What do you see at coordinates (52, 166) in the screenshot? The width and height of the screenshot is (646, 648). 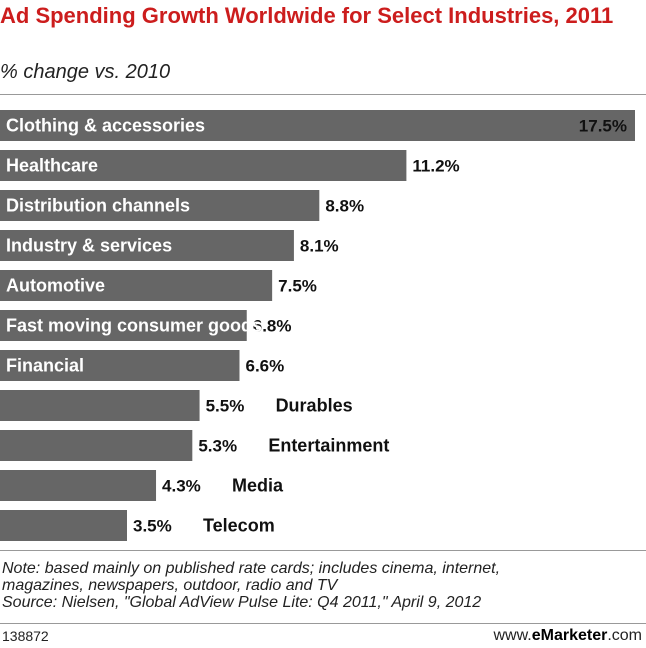 I see `category-label-healthcare: Healthcare` at bounding box center [52, 166].